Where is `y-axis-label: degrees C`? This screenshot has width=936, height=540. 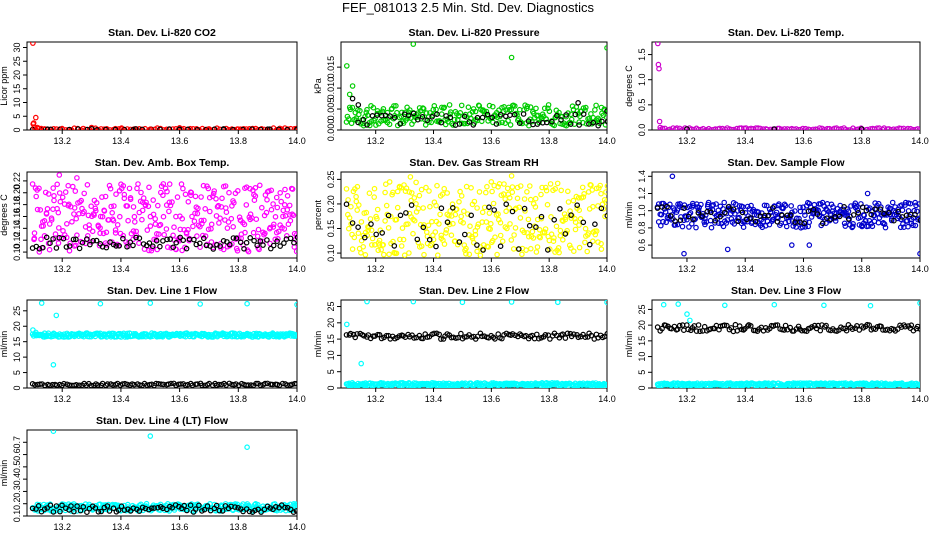 y-axis-label: degrees C is located at coordinates (4, 215).